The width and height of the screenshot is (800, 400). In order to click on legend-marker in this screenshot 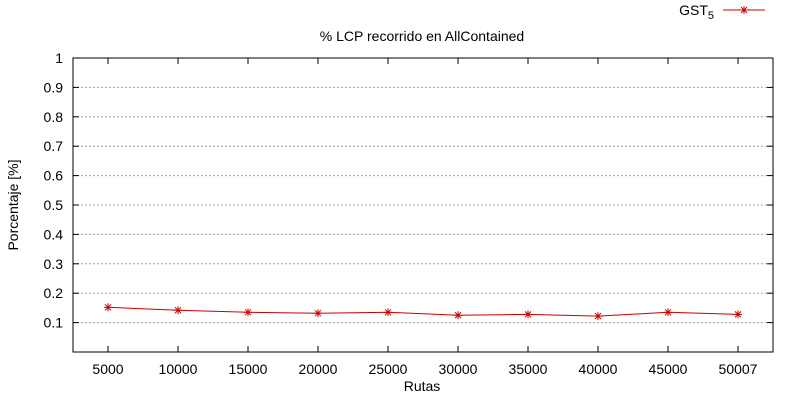, I will do `click(744, 10)`.